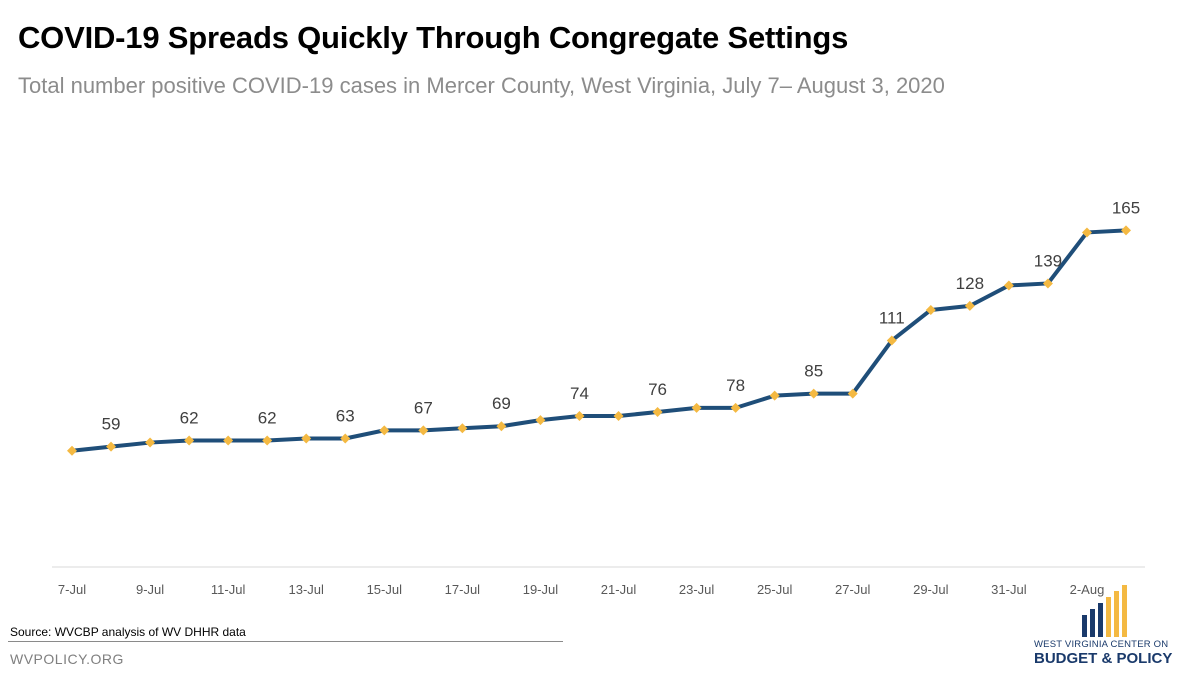 This screenshot has height=675, width=1200. What do you see at coordinates (285, 641) in the screenshot?
I see `source-divider` at bounding box center [285, 641].